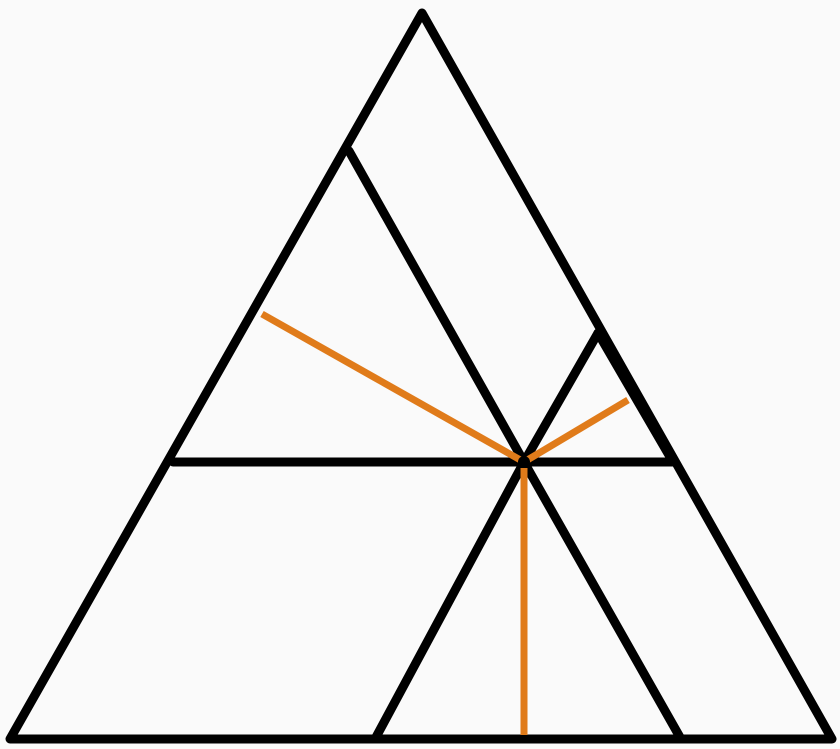 This screenshot has width=840, height=749. Describe the element at coordinates (635, 397) in the screenshot. I see `small-triangle-right-edge` at that location.